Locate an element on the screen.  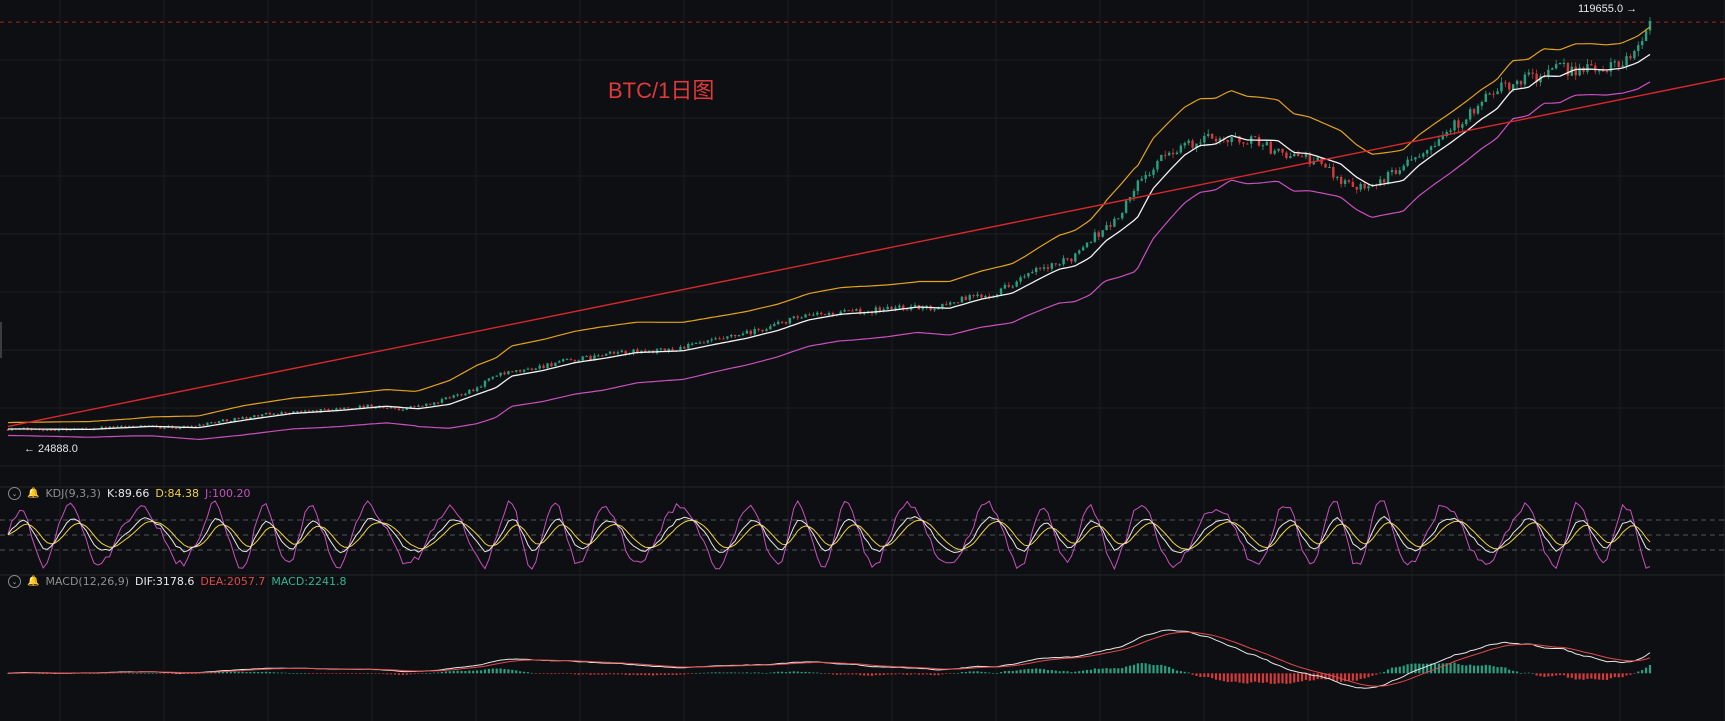
macd-name: MACD(12,26,9) is located at coordinates (87, 581).